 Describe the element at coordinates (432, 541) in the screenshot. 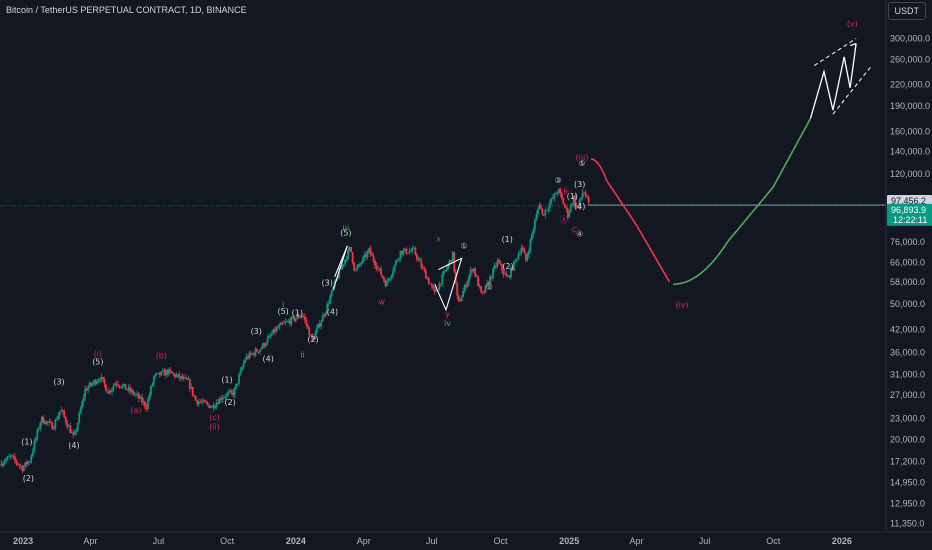

I see `x-tick-label: Jul` at that location.